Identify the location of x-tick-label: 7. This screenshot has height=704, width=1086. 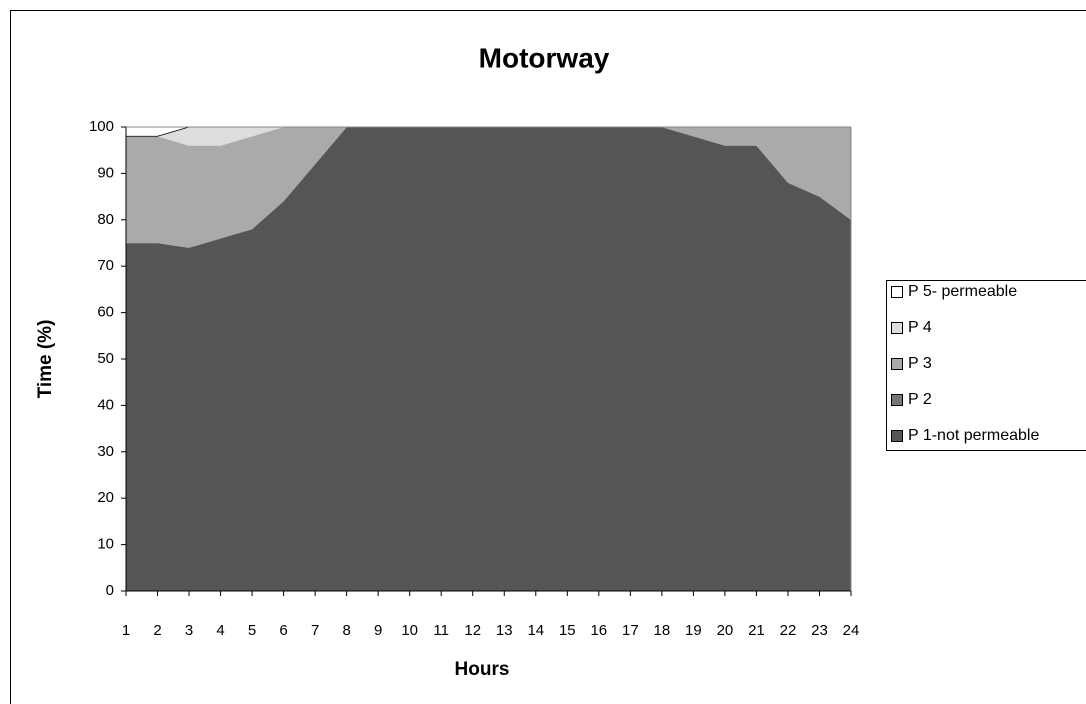
(315, 630).